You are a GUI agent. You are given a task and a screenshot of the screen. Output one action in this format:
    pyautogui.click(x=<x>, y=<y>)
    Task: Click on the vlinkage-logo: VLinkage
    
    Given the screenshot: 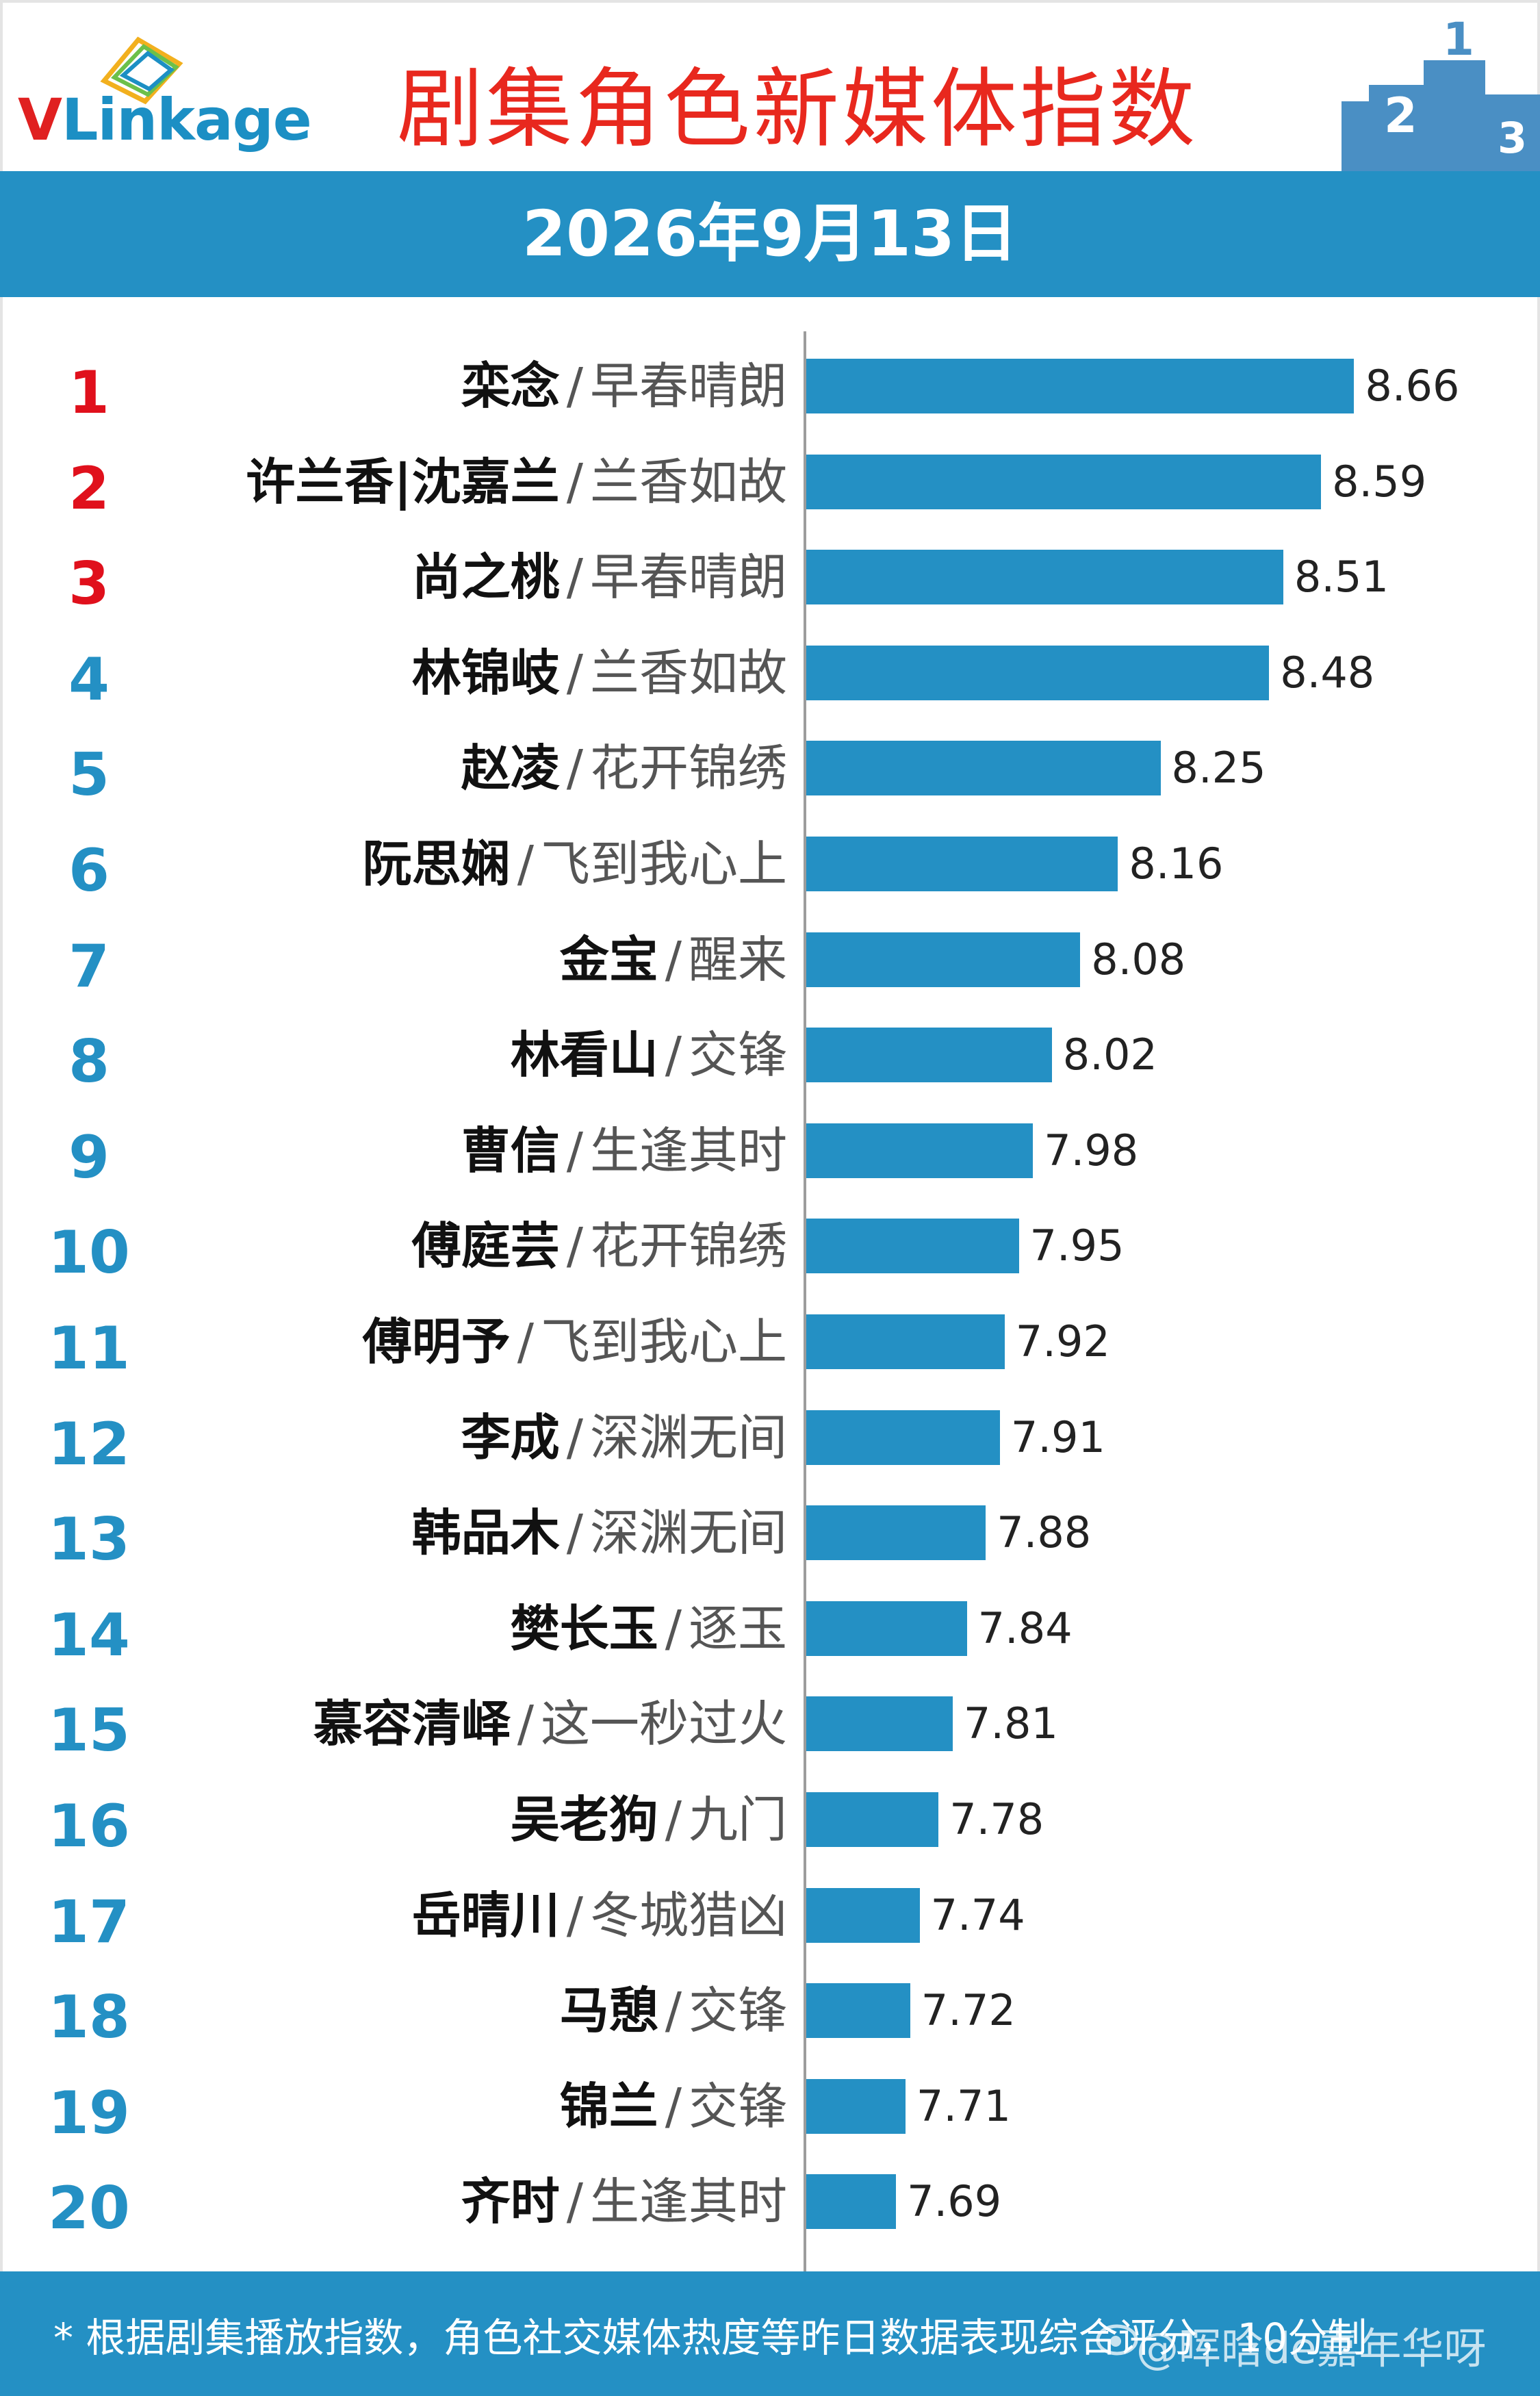 What is the action you would take?
    pyautogui.click(x=176, y=87)
    